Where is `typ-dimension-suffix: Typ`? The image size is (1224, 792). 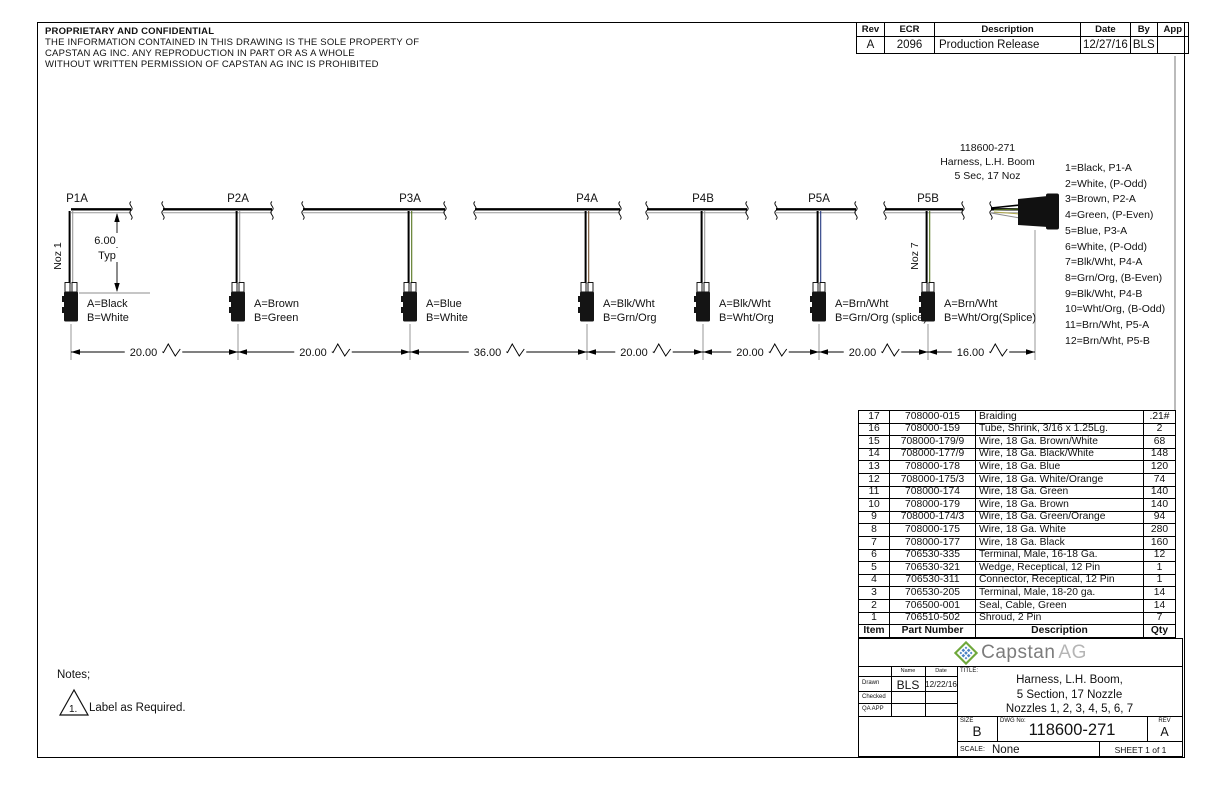 typ-dimension-suffix: Typ is located at coordinates (107, 256).